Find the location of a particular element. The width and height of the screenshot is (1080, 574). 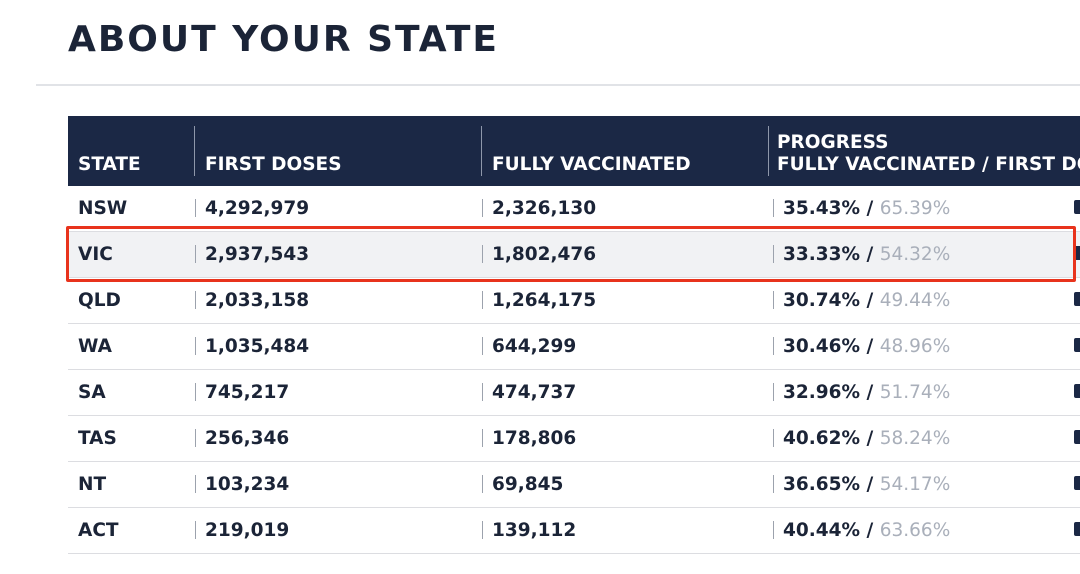

cell-progress: 30.46% / 48.96% is located at coordinates (861, 346).